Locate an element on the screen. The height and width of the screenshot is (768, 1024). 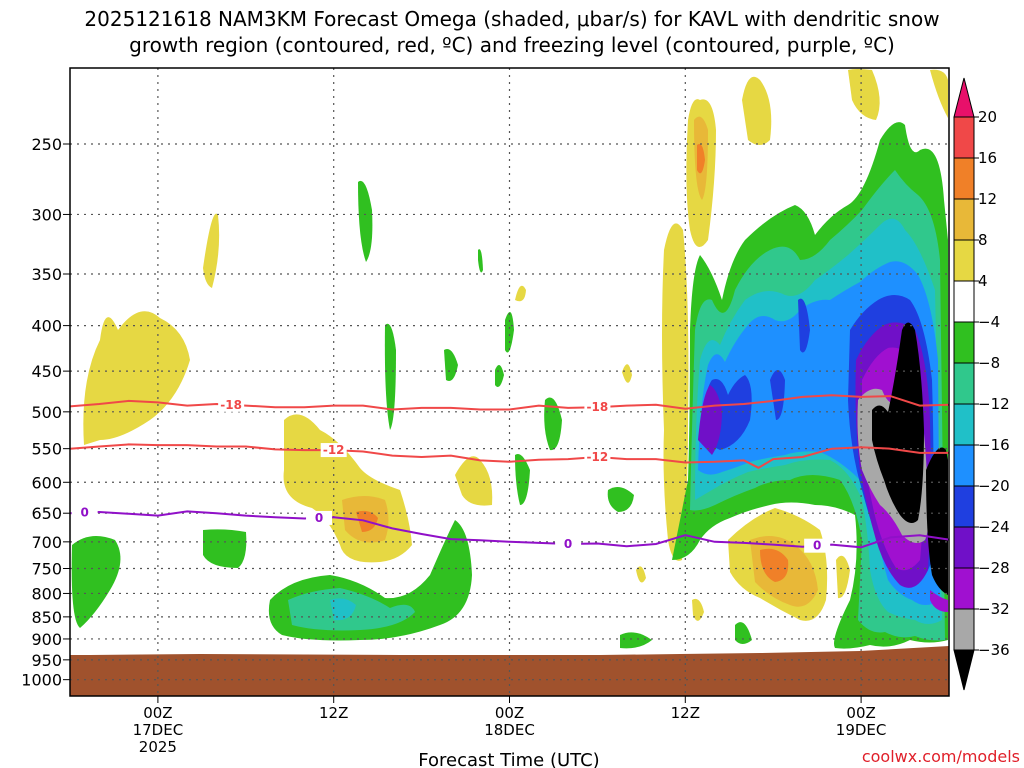
x-tick-label: 17DEC is located at coordinates (158, 730).